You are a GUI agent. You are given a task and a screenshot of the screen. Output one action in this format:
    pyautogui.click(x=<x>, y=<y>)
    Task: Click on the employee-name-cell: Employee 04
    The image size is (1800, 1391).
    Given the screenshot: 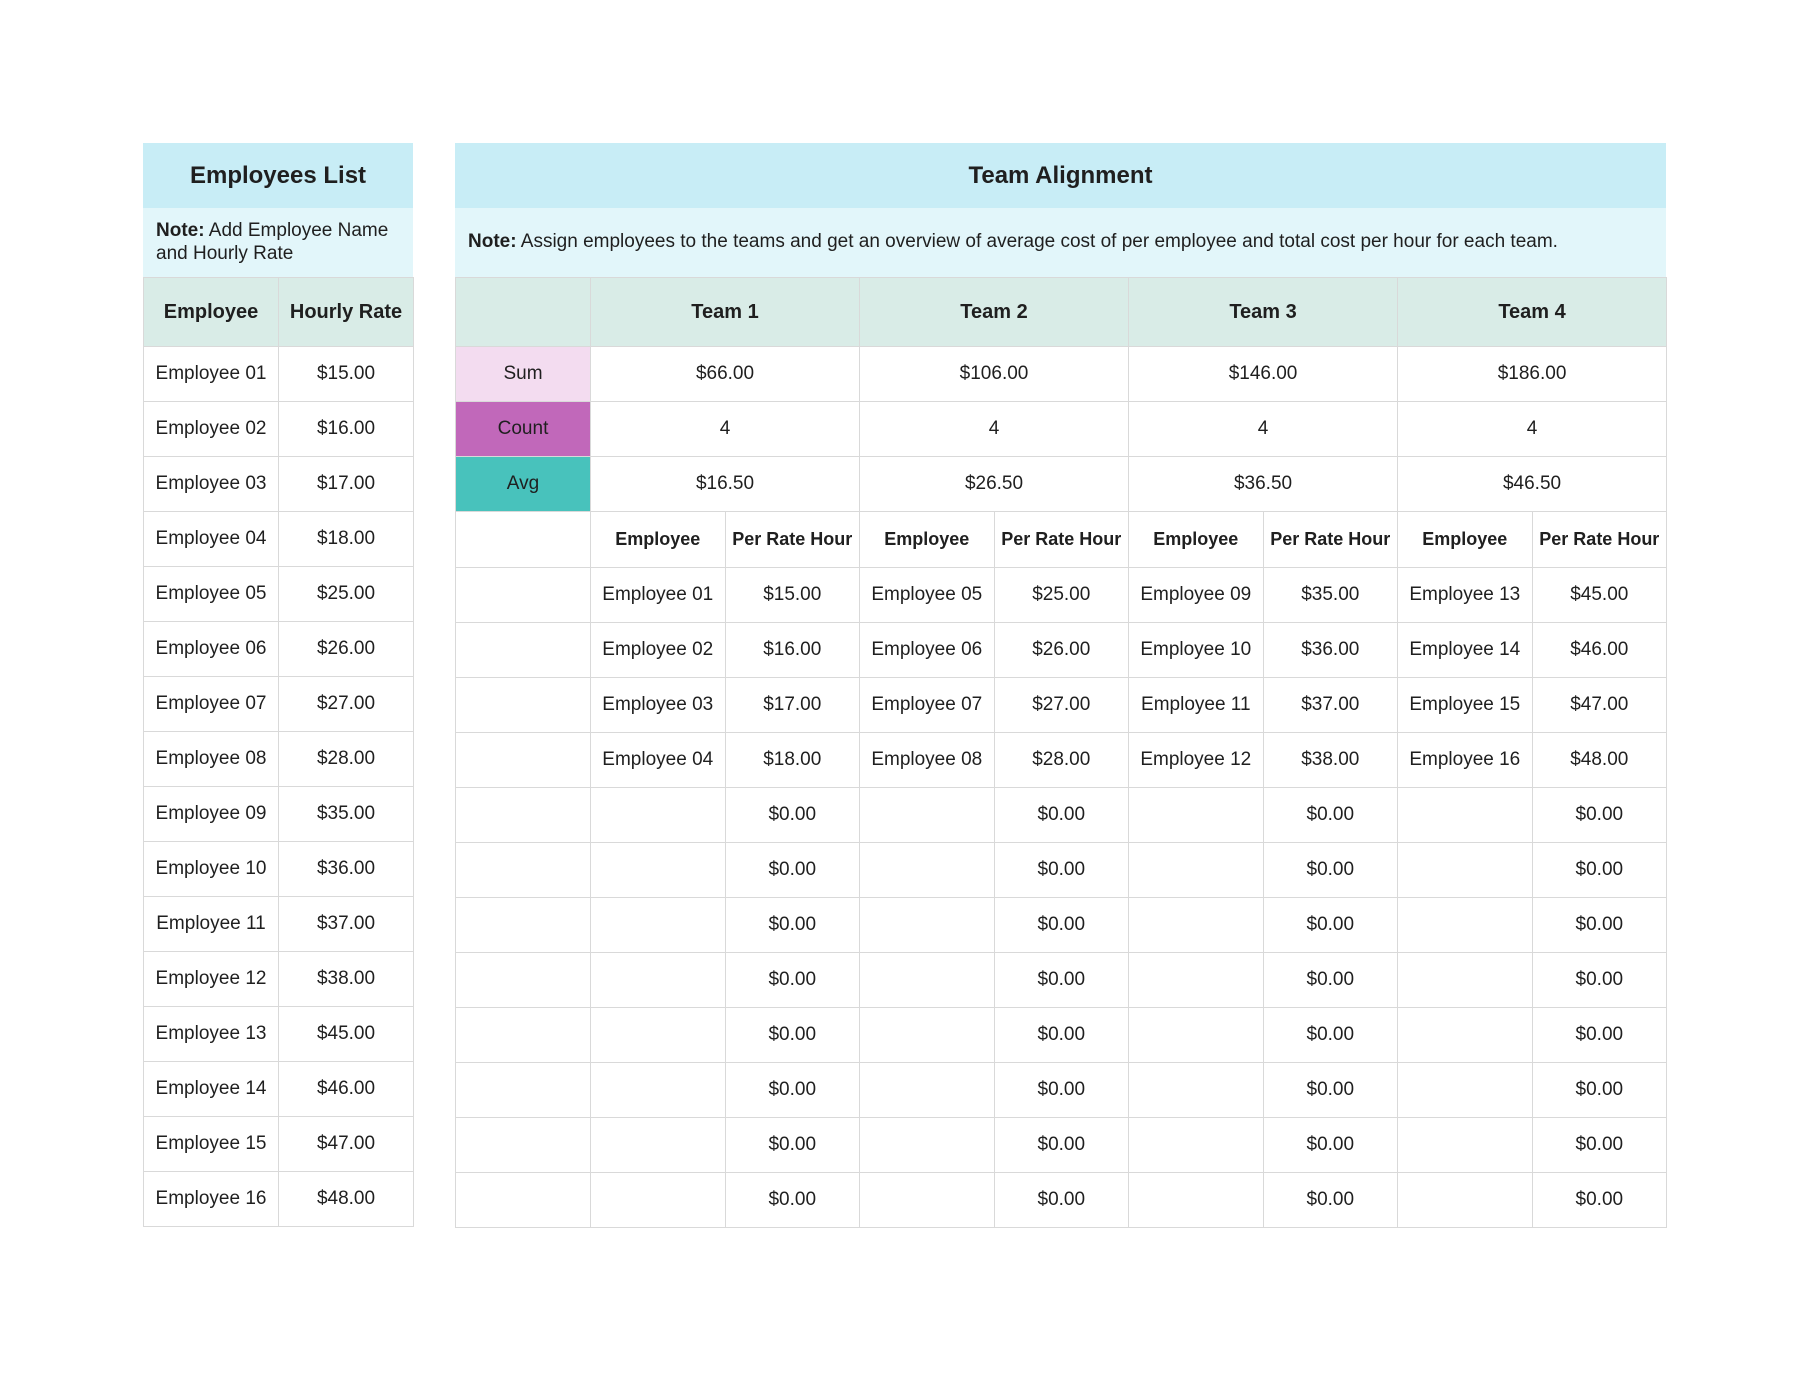 What is the action you would take?
    pyautogui.click(x=211, y=539)
    